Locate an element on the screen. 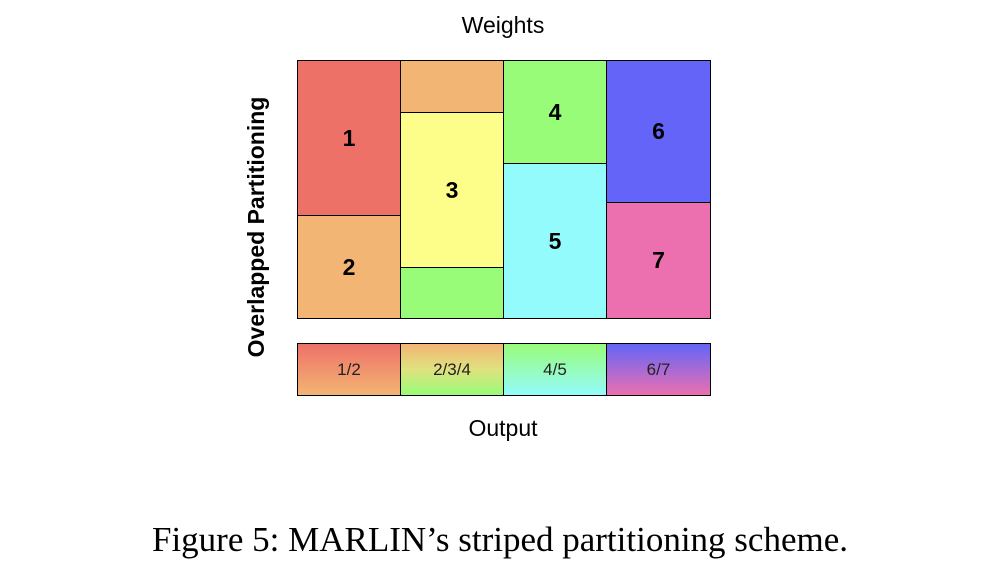 This screenshot has width=1000, height=574. block-2-label: 2 is located at coordinates (349, 266).